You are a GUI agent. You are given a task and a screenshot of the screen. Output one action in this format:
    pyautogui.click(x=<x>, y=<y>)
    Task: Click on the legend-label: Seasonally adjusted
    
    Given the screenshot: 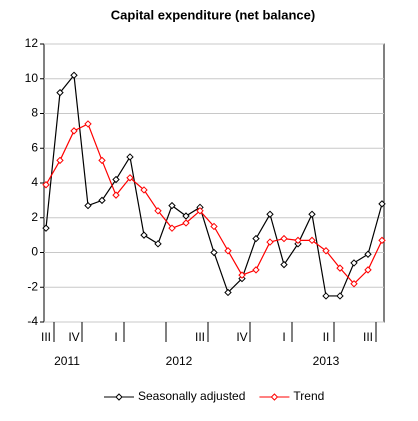 What is the action you would take?
    pyautogui.click(x=191, y=396)
    